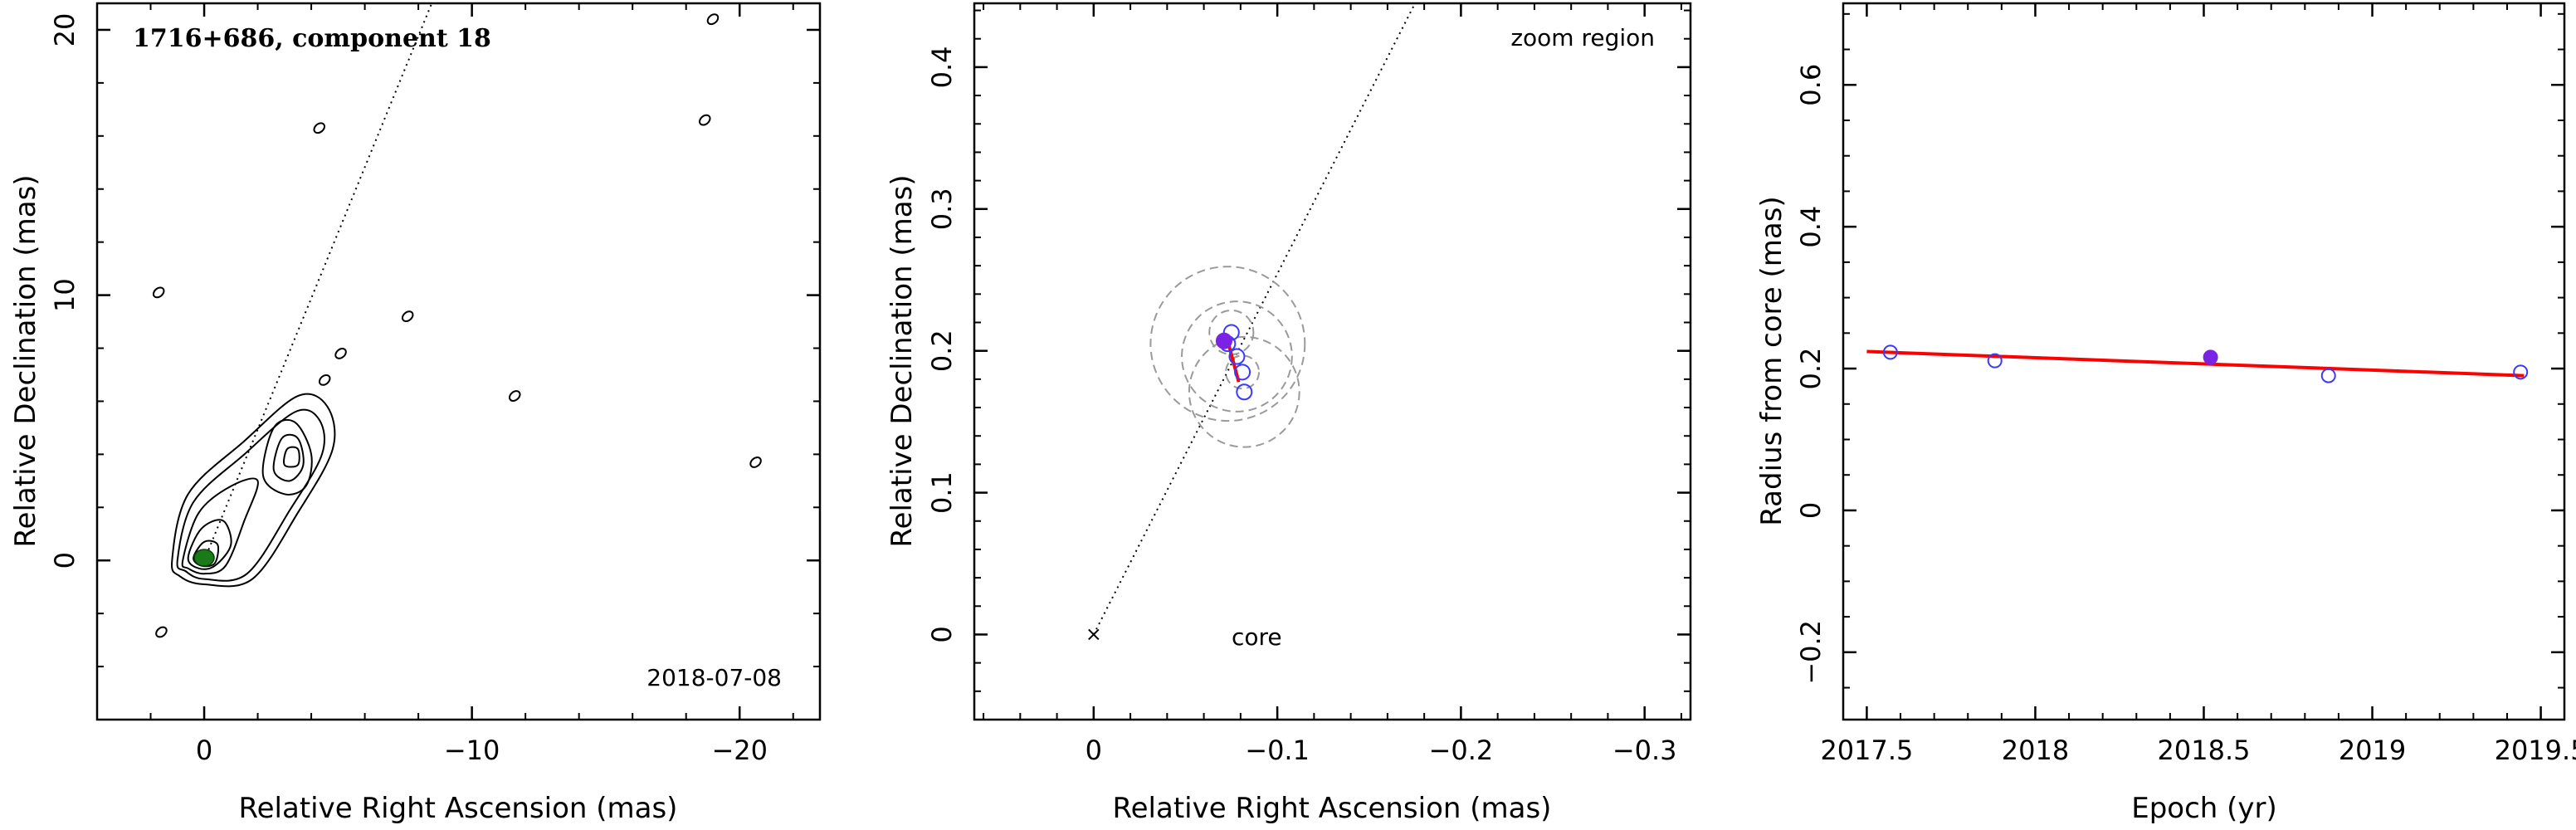 This screenshot has height=830, width=2576. What do you see at coordinates (740, 750) in the screenshot?
I see `x-tick-label: −20` at bounding box center [740, 750].